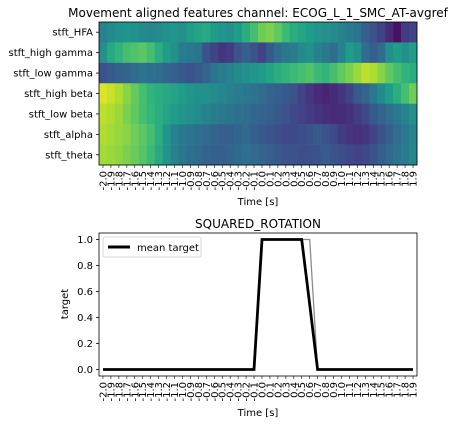  Describe the element at coordinates (326, 390) in the screenshot. I see `line-xtick-label: 0.8` at that location.